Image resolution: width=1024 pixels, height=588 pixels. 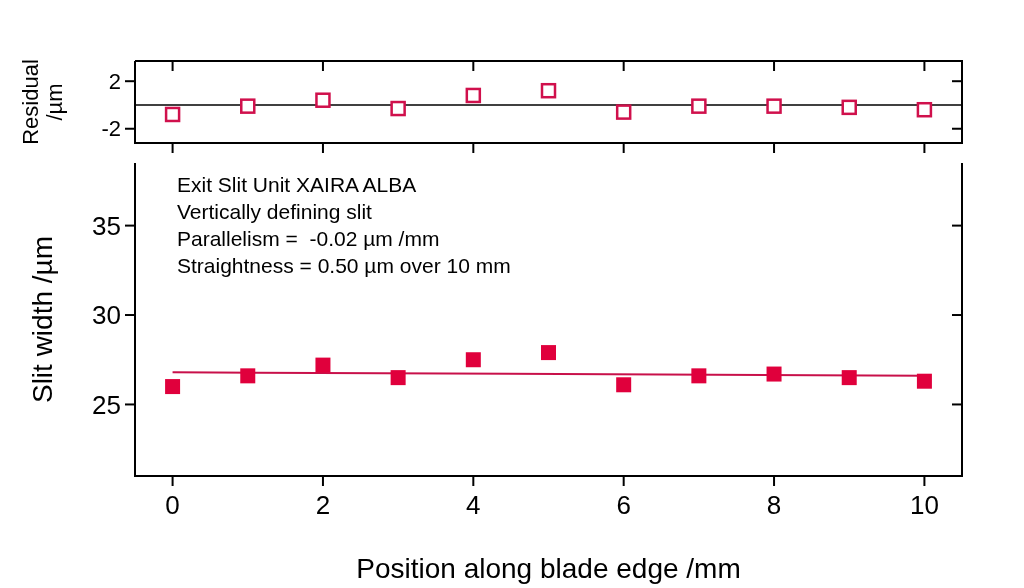 What do you see at coordinates (623, 505) in the screenshot?
I see `x-tick-label: 6` at bounding box center [623, 505].